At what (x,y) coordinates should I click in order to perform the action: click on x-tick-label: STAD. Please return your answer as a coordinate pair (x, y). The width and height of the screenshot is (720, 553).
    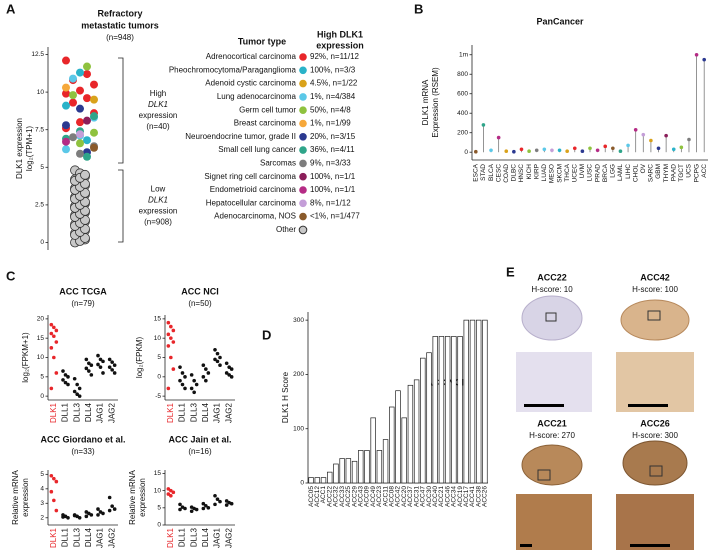
    Looking at the image, I should click on (483, 172).